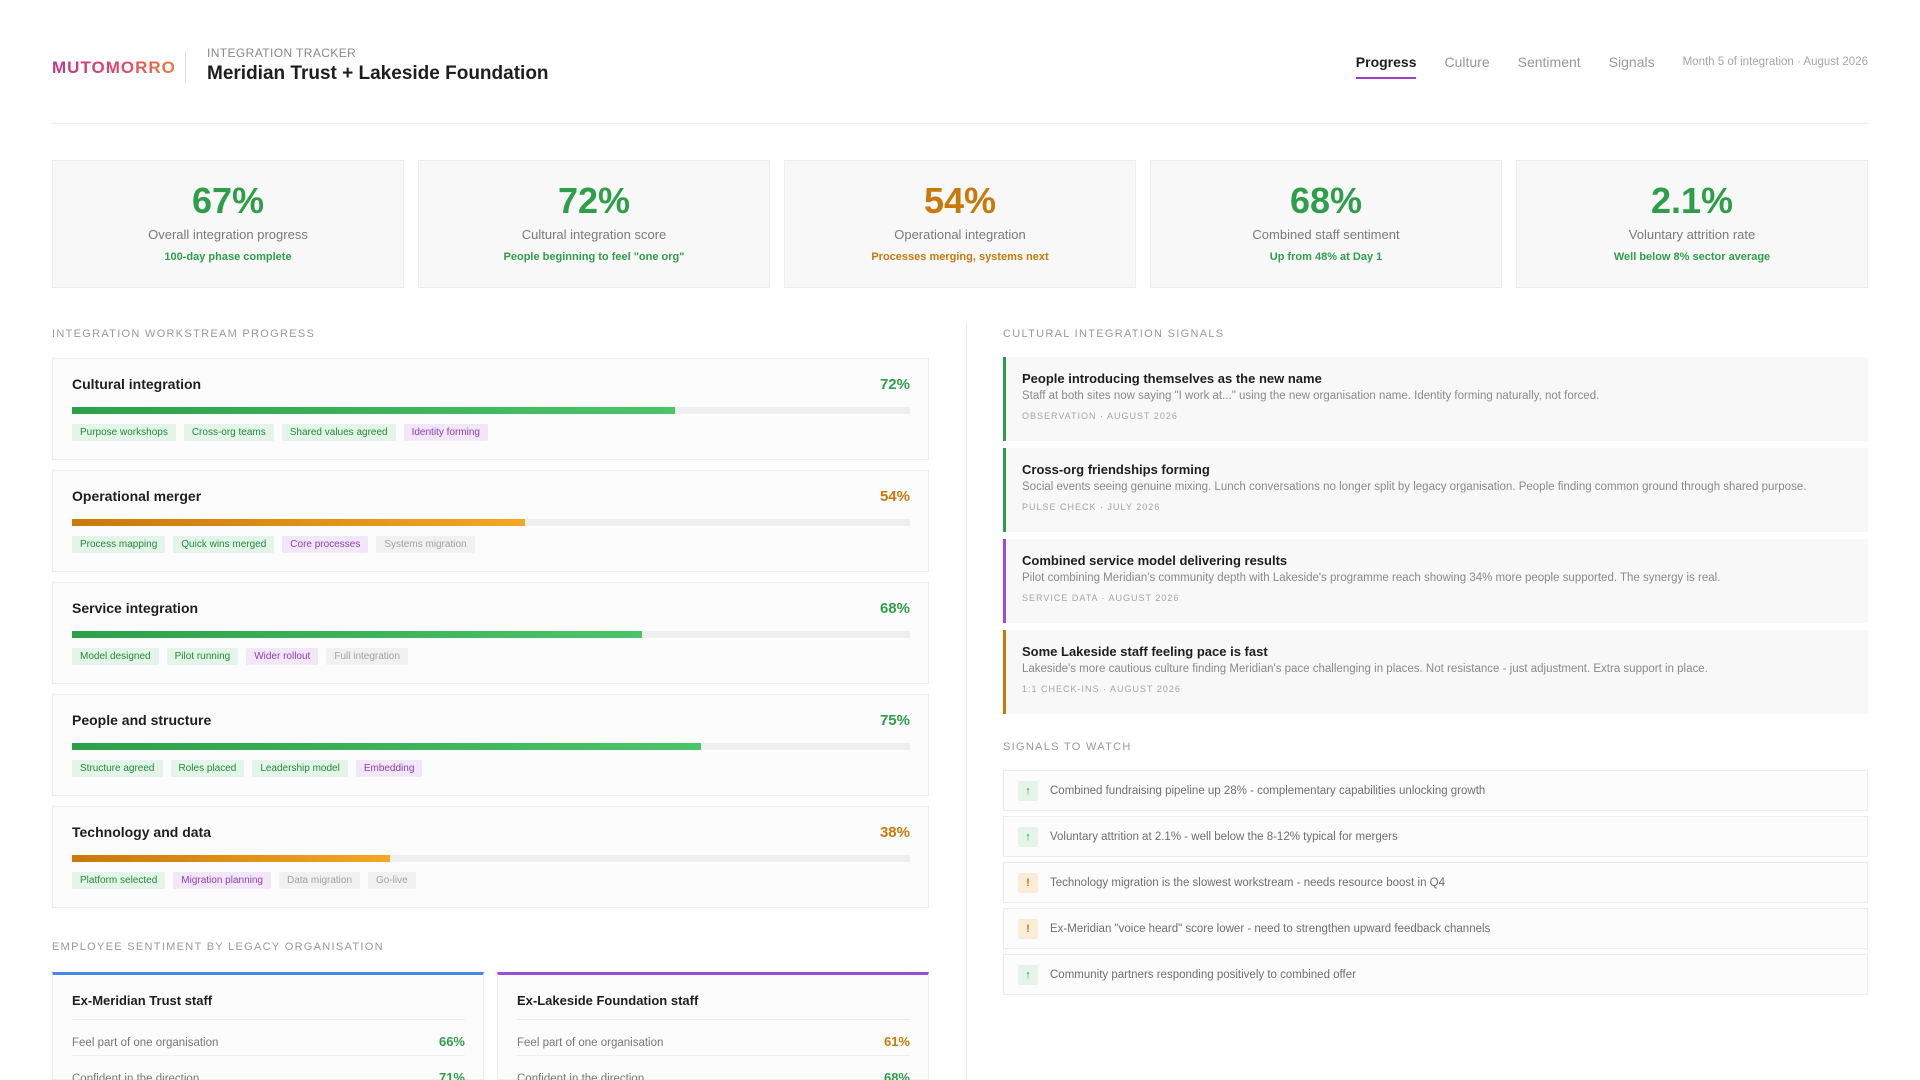 The width and height of the screenshot is (1920, 1080). Describe the element at coordinates (228, 200) in the screenshot. I see `kpi-value: 67%` at that location.